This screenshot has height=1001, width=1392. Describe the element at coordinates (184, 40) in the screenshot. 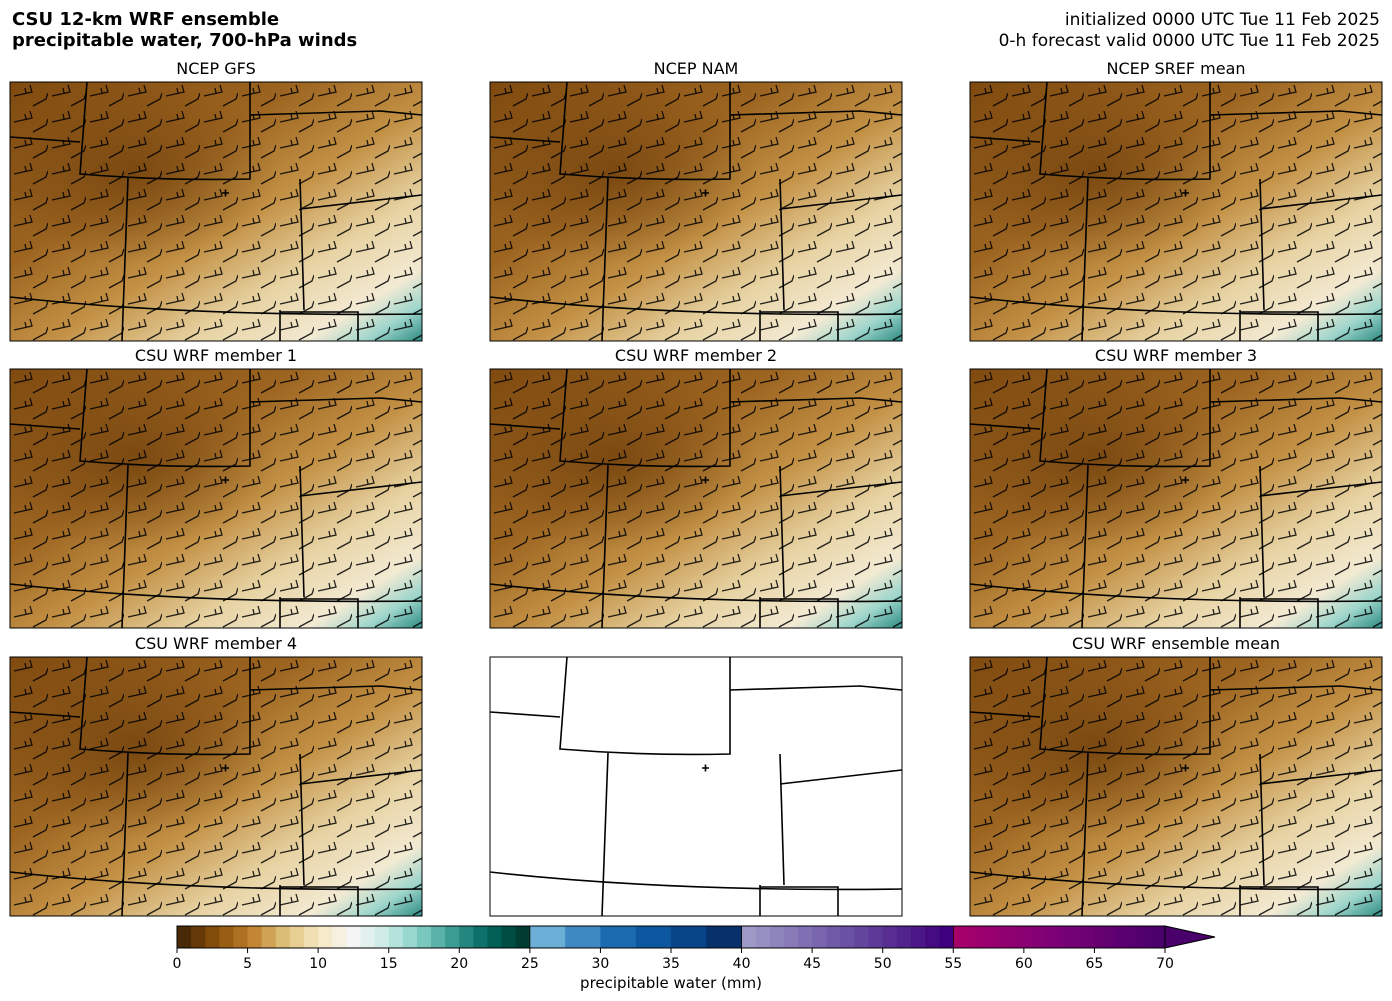

I see `title-line: precipitable water, 700-hPa winds` at that location.